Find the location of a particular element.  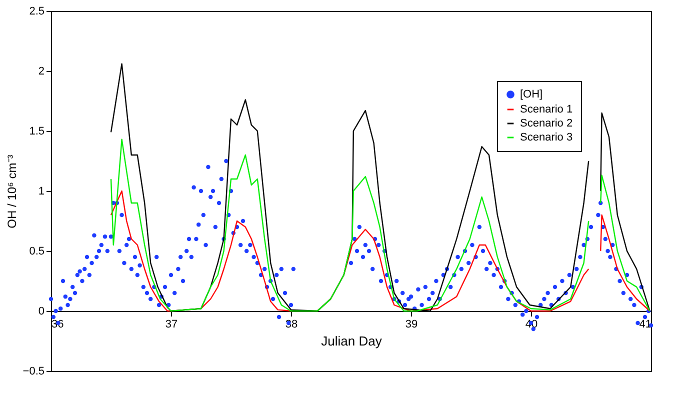

y-tick-label: 0.5 is located at coordinates (36, 252).